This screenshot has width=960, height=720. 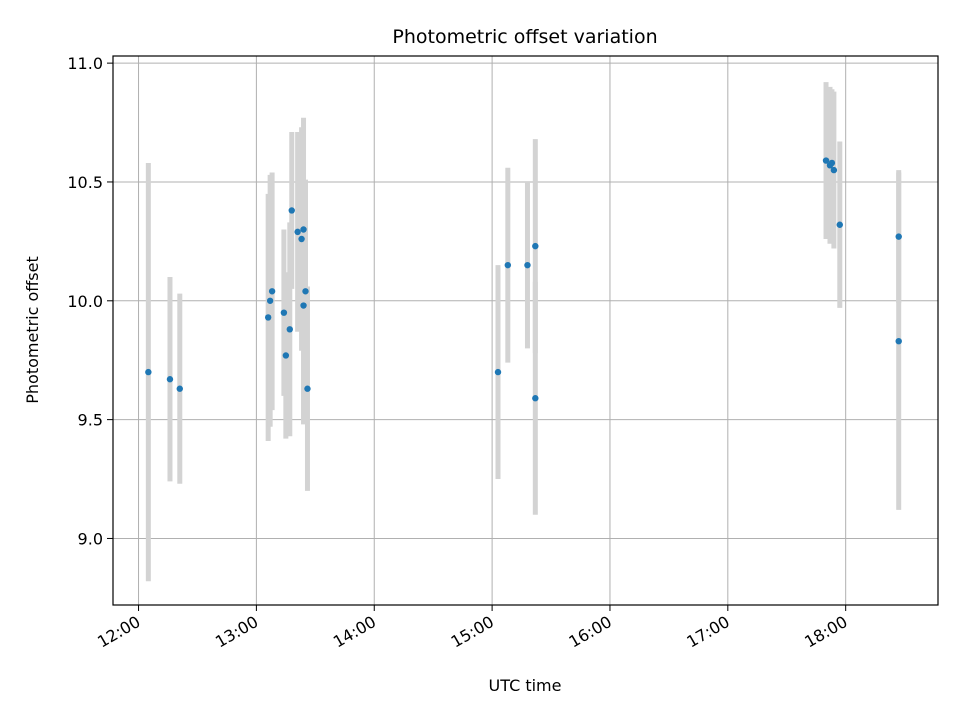 I want to click on y-axis-ticks: 9.0 9.5 10.0 10.5 11.0, so click(x=90, y=301).